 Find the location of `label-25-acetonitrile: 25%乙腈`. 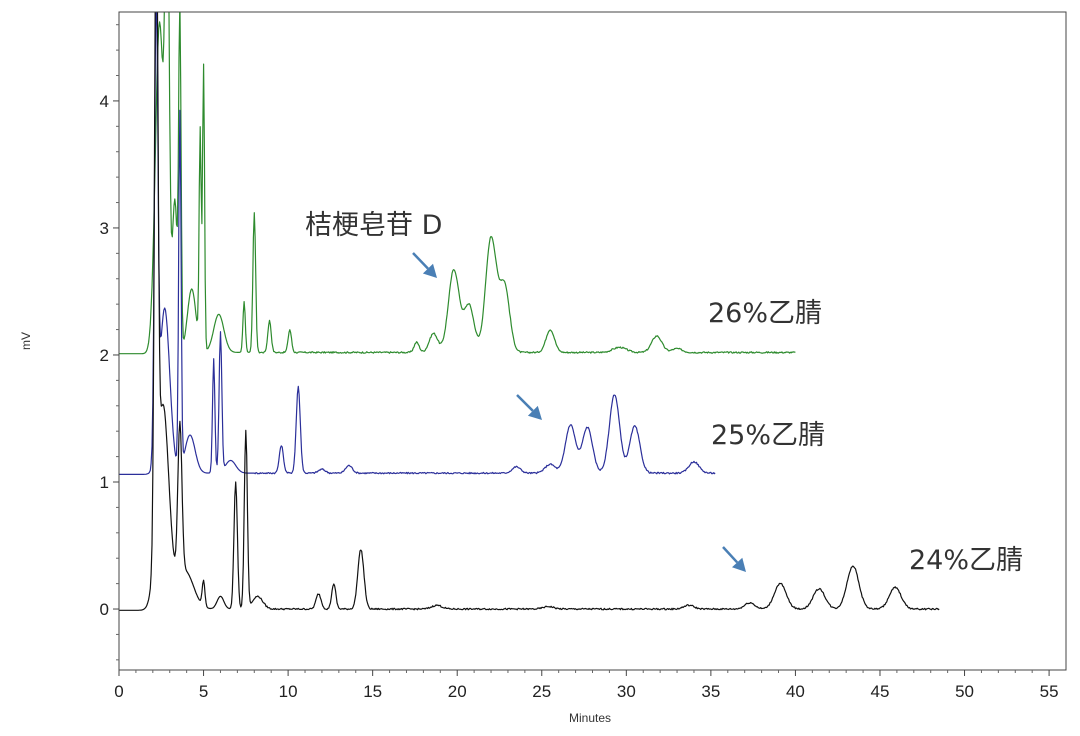

label-25-acetonitrile: 25%乙腈 is located at coordinates (768, 435).